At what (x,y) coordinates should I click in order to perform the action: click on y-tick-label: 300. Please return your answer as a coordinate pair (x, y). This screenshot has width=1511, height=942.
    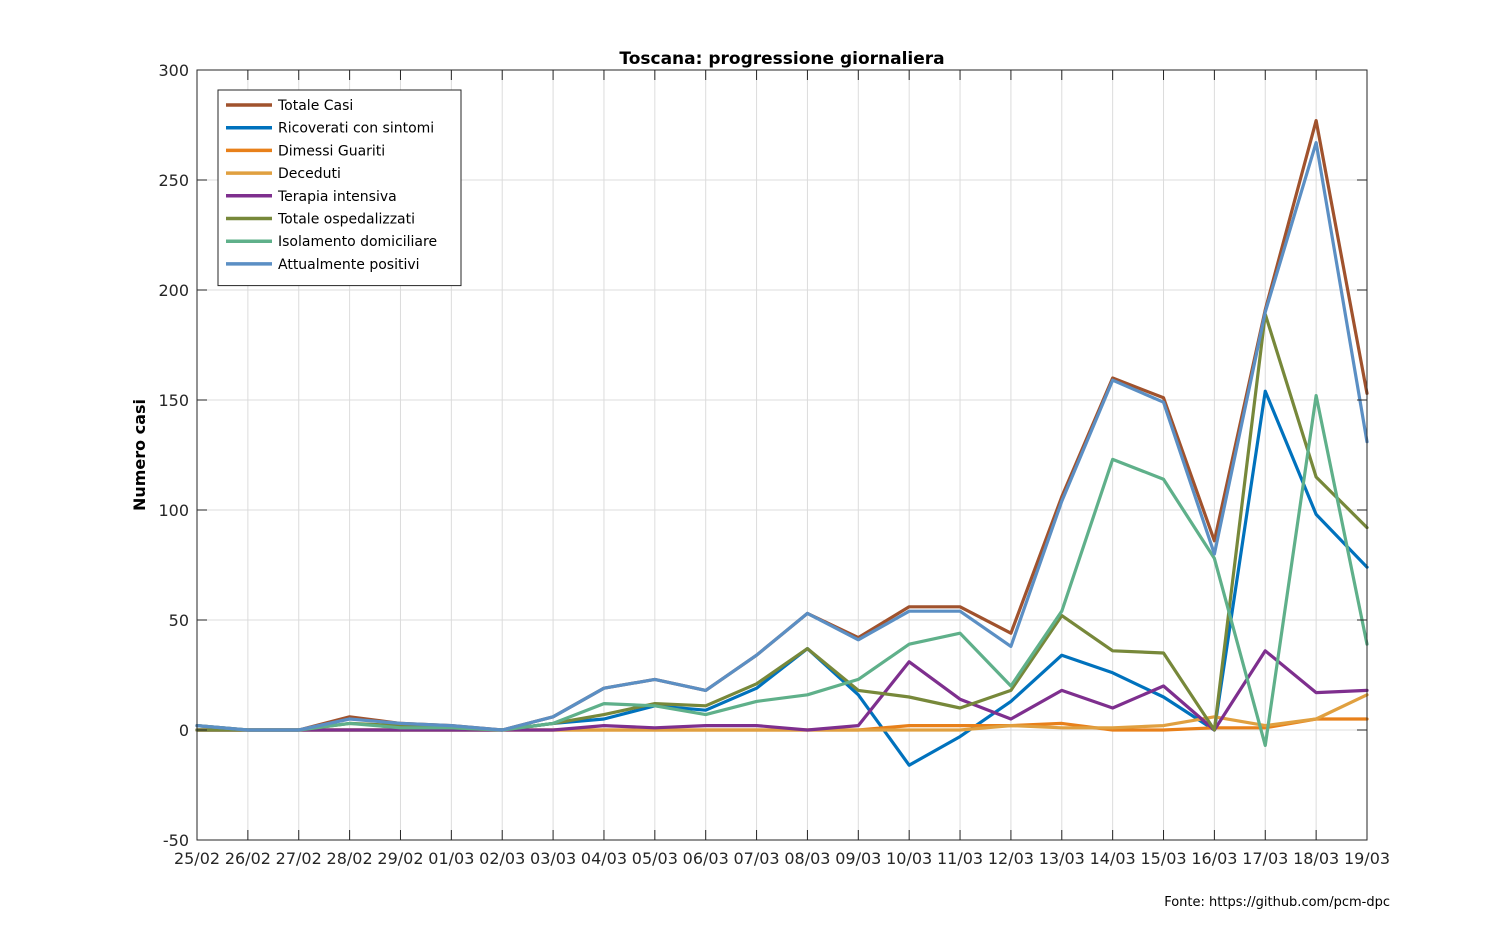
    Looking at the image, I should click on (173, 70).